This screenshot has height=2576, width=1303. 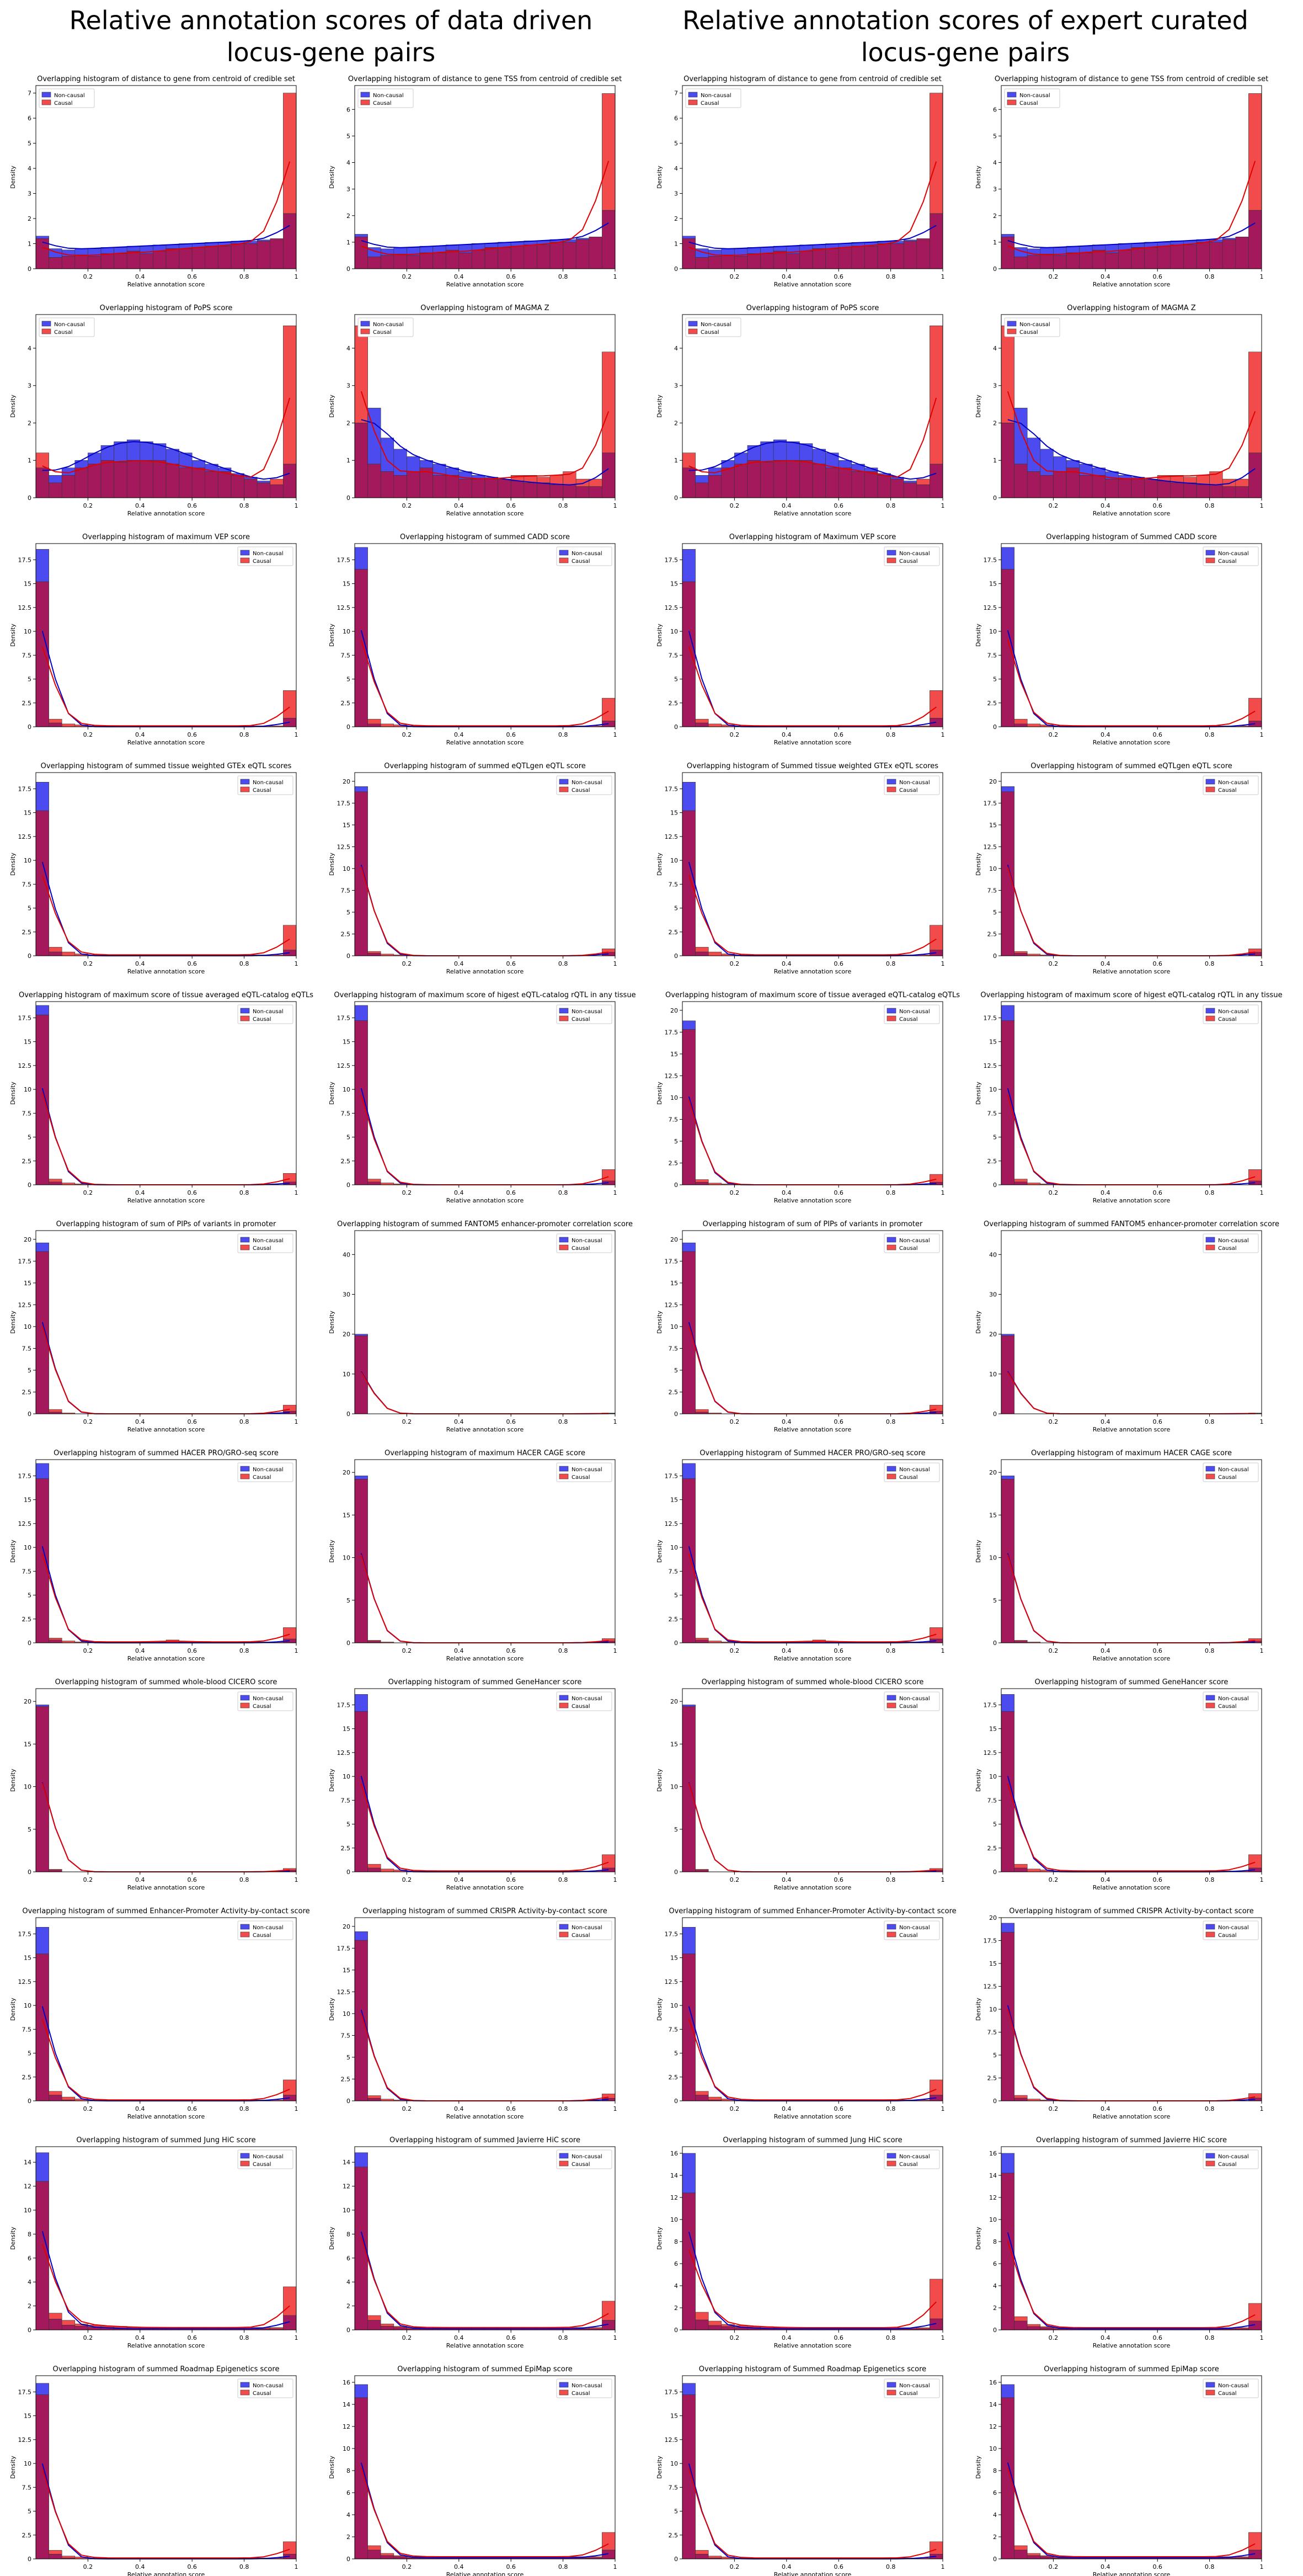 I want to click on y-tick-label: 8, so click(x=995, y=2241).